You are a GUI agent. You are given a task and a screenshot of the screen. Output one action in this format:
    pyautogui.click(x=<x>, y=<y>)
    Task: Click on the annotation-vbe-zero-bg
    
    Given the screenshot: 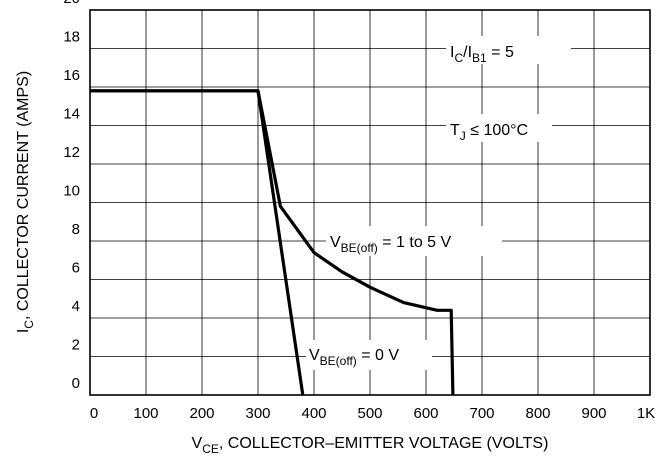 What is the action you would take?
    pyautogui.click(x=369, y=355)
    